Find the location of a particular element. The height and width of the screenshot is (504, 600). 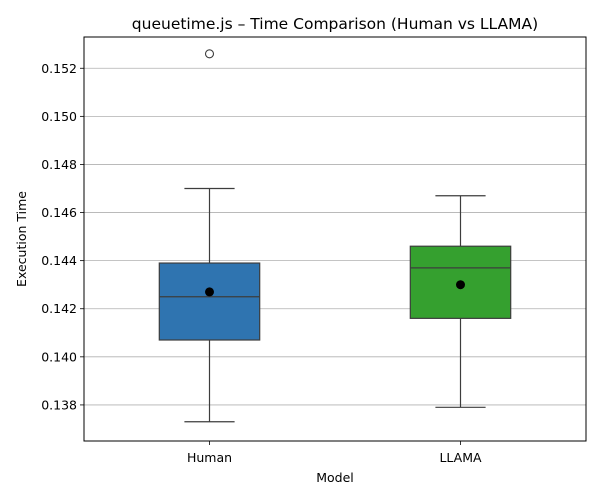

y-tick-label: 0.140 is located at coordinates (59, 356).